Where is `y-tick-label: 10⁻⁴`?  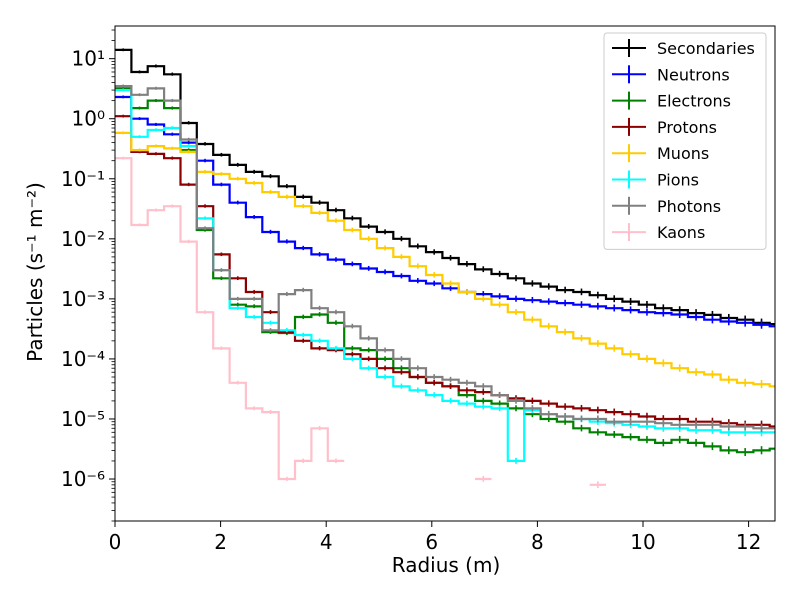 y-tick-label: 10⁻⁴ is located at coordinates (83, 359).